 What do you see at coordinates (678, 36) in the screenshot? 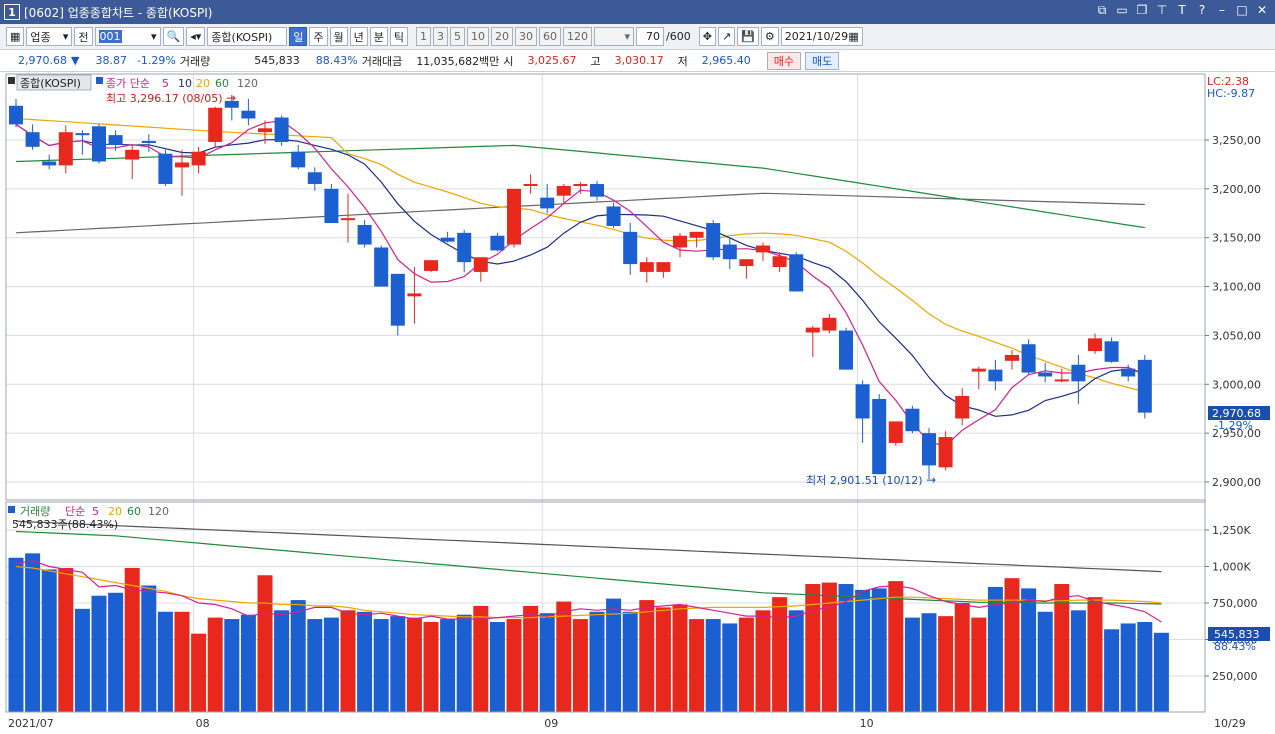
I see `count-max: /600` at bounding box center [678, 36].